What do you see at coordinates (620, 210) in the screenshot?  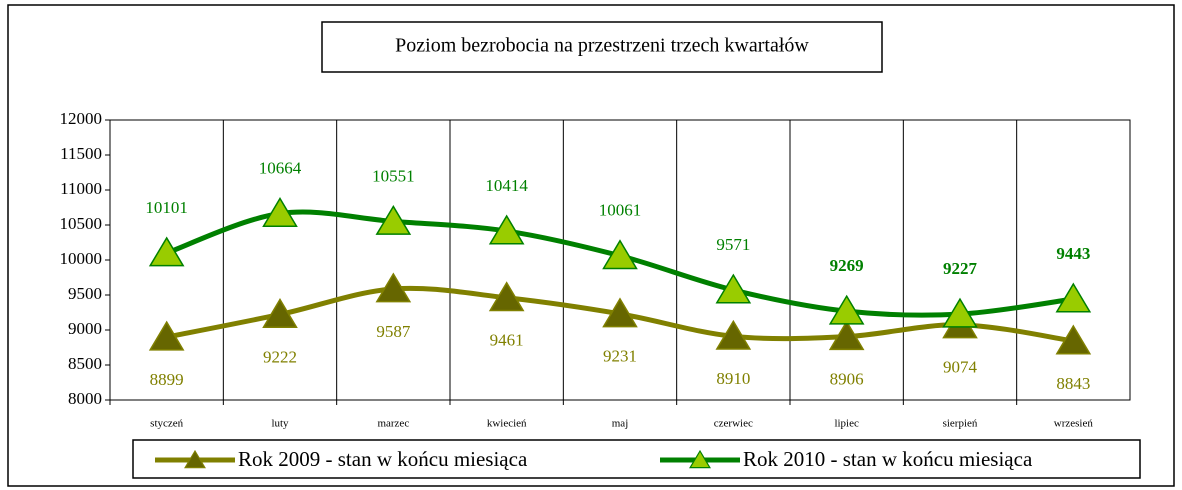 I see `value-label: 10061` at bounding box center [620, 210].